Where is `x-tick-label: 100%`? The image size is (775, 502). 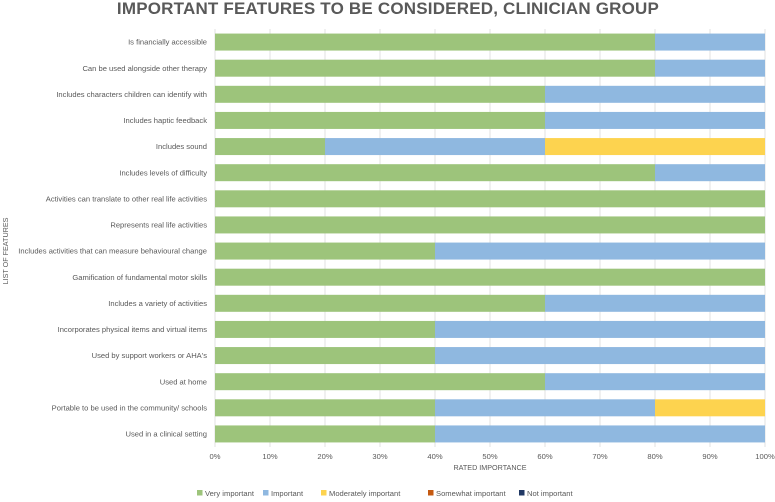 x-tick-label: 100% is located at coordinates (765, 456).